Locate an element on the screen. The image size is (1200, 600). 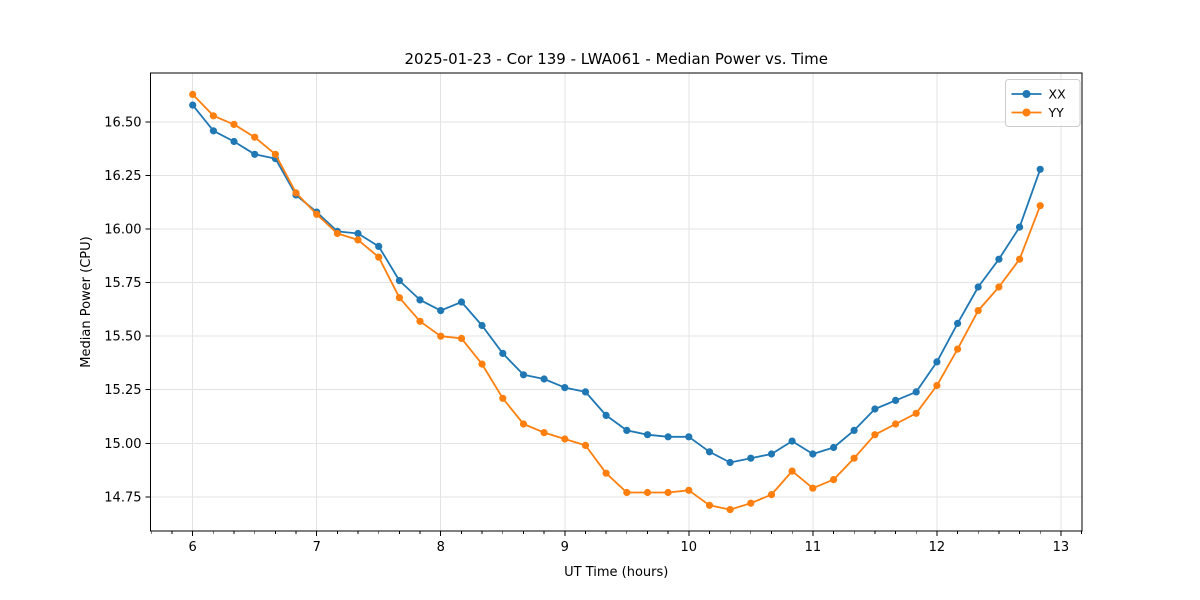
x-tick-label: 10 is located at coordinates (689, 547).